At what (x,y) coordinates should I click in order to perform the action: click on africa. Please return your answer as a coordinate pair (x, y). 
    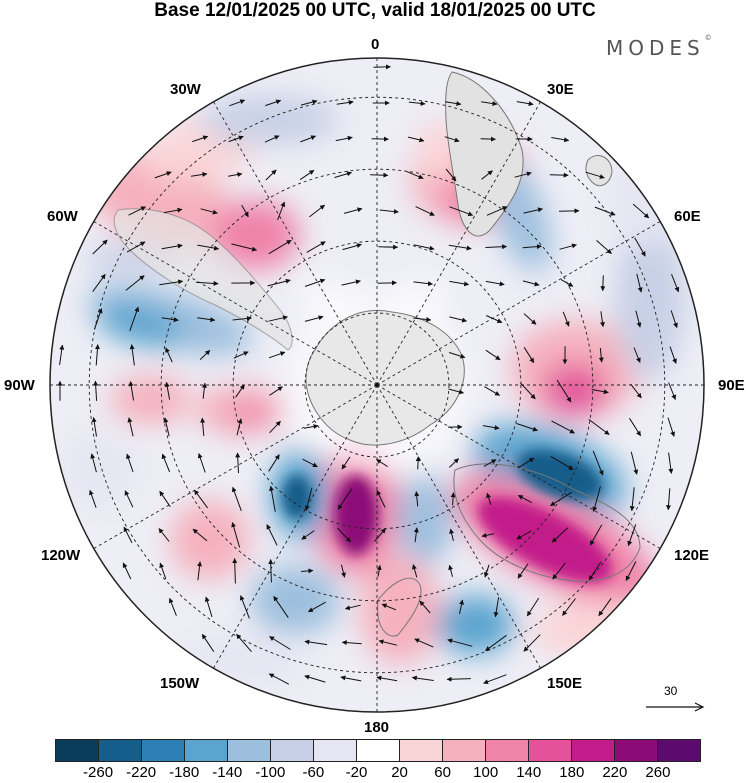
    Looking at the image, I should click on (484, 154).